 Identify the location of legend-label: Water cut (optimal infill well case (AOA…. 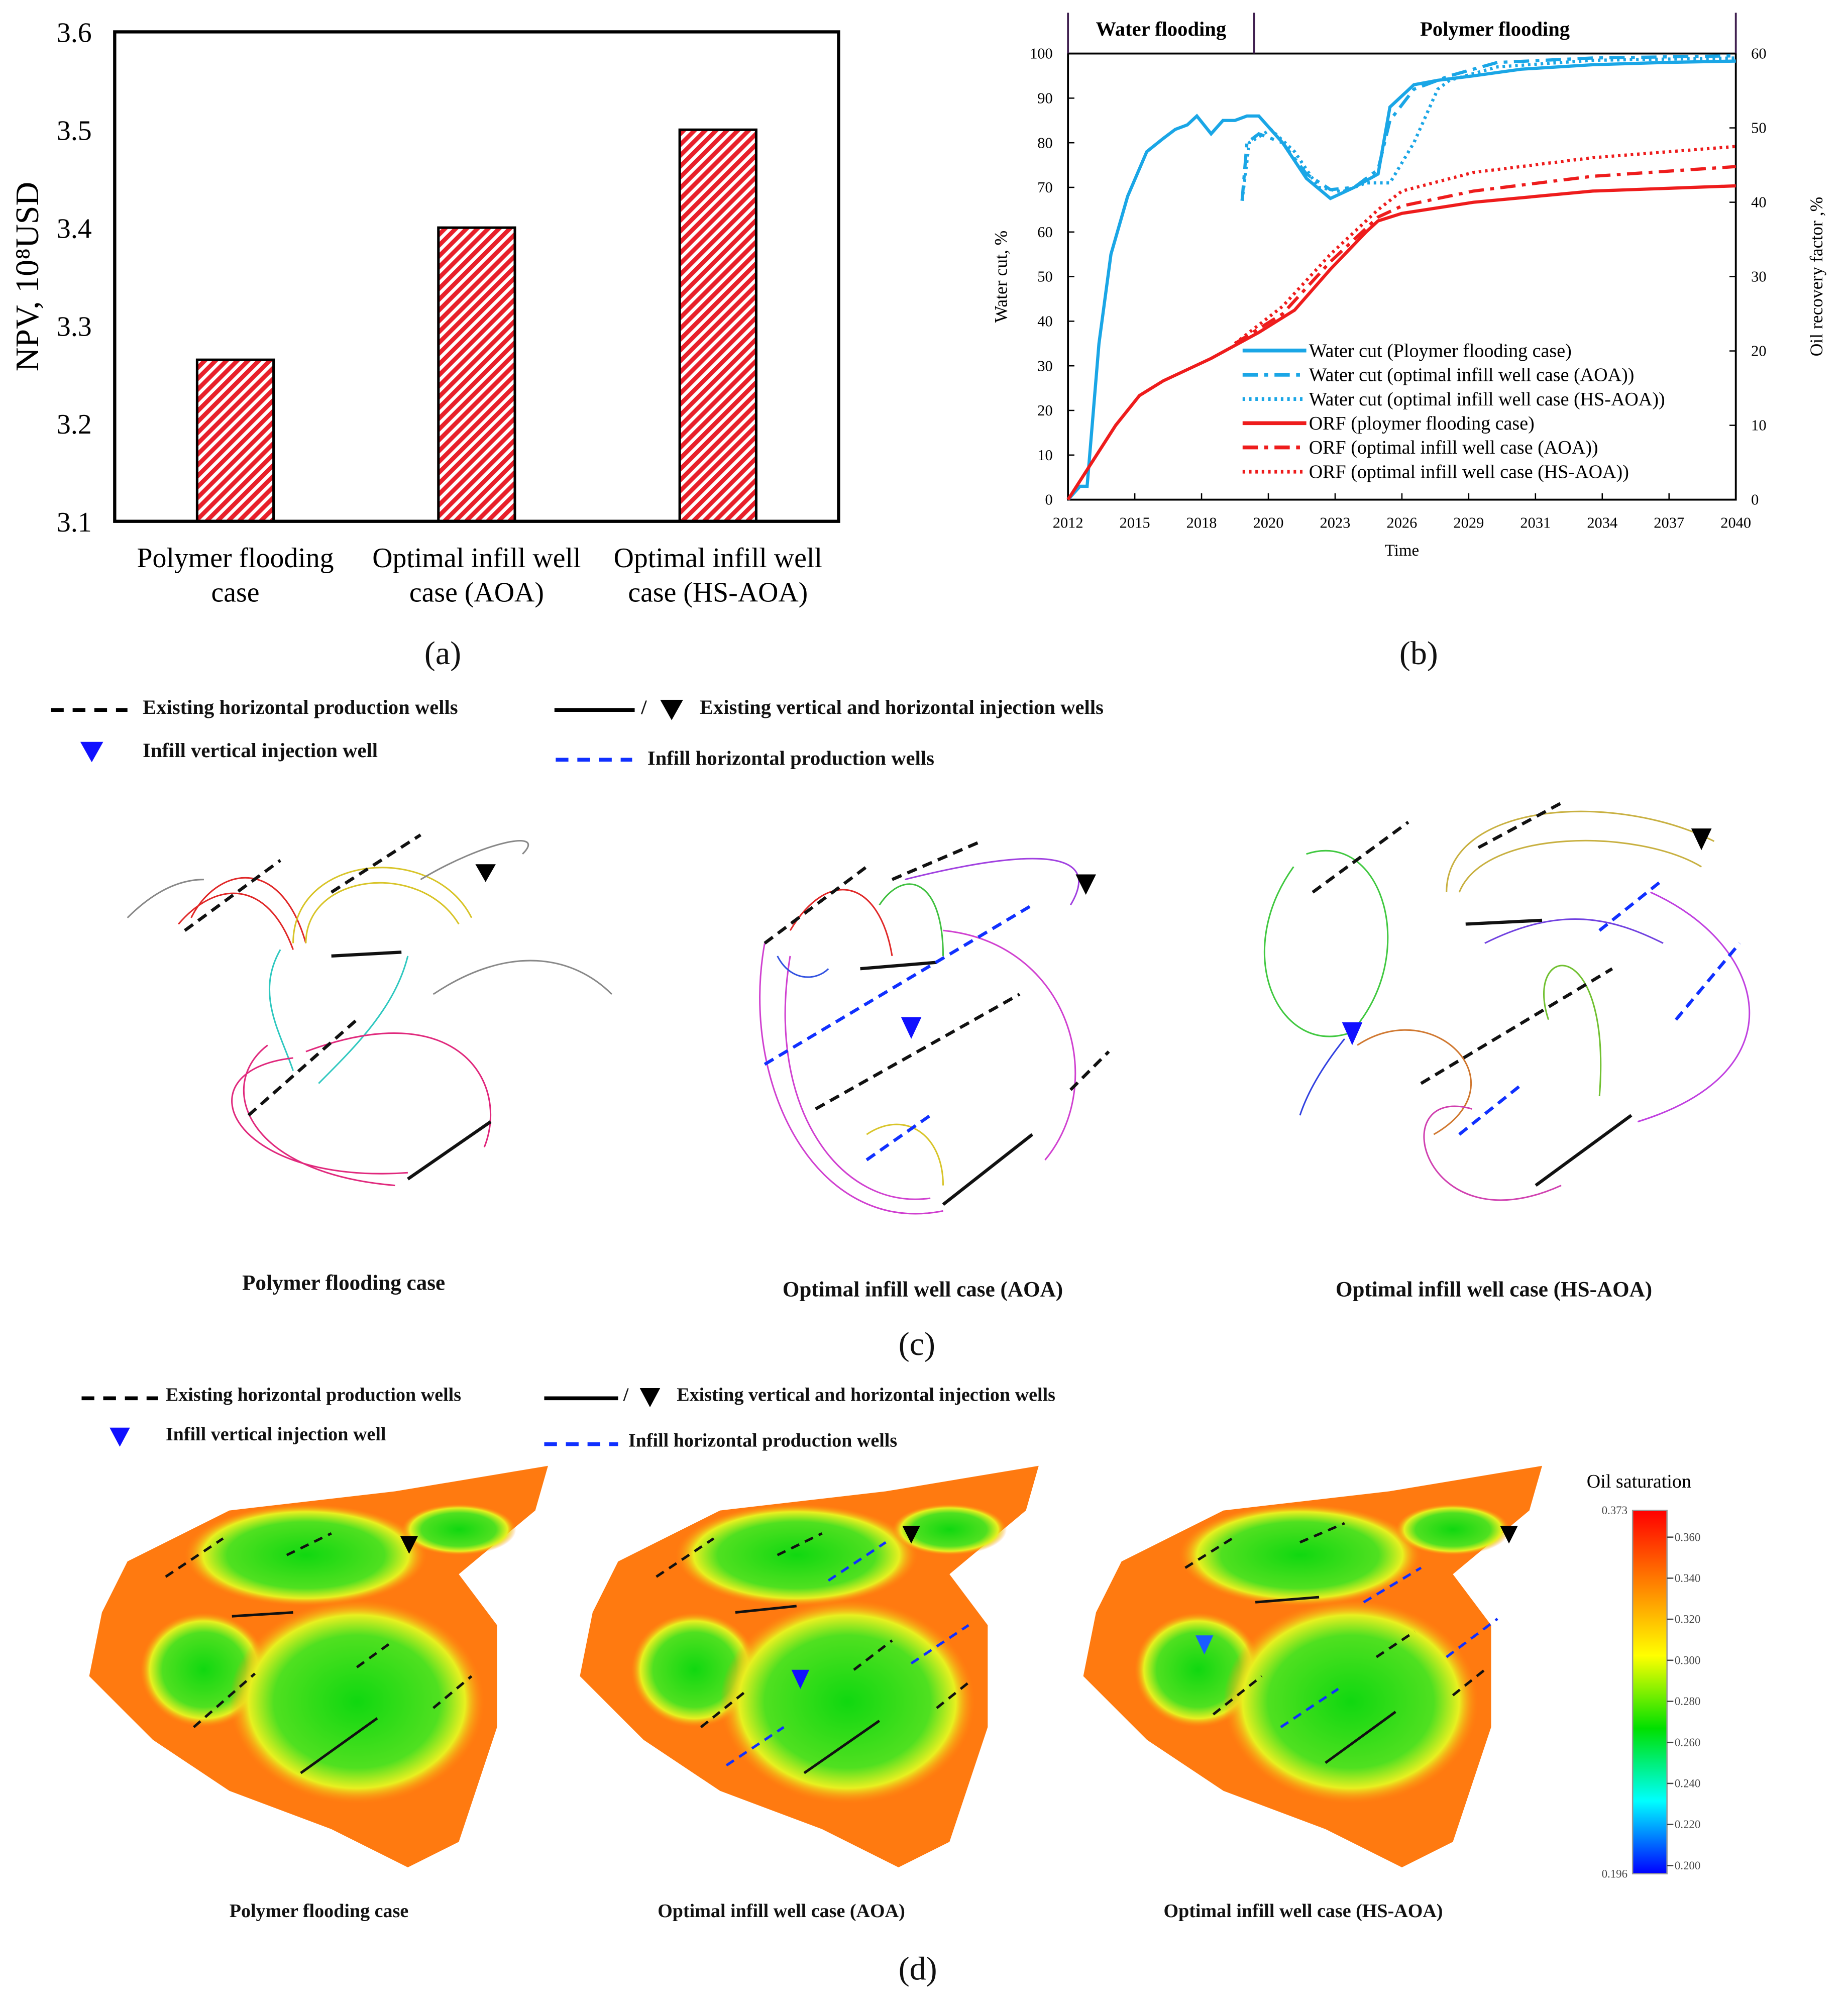
(1472, 375).